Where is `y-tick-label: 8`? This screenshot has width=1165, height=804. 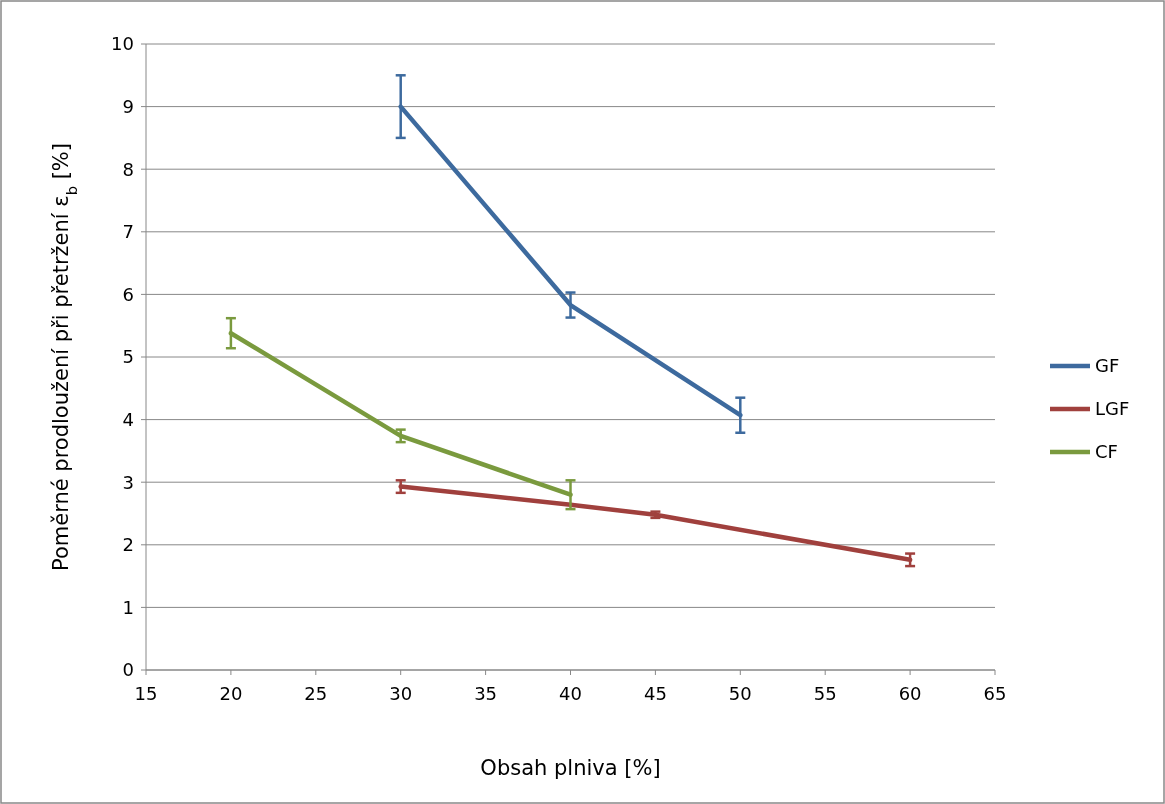
y-tick-label: 8 is located at coordinates (128, 169).